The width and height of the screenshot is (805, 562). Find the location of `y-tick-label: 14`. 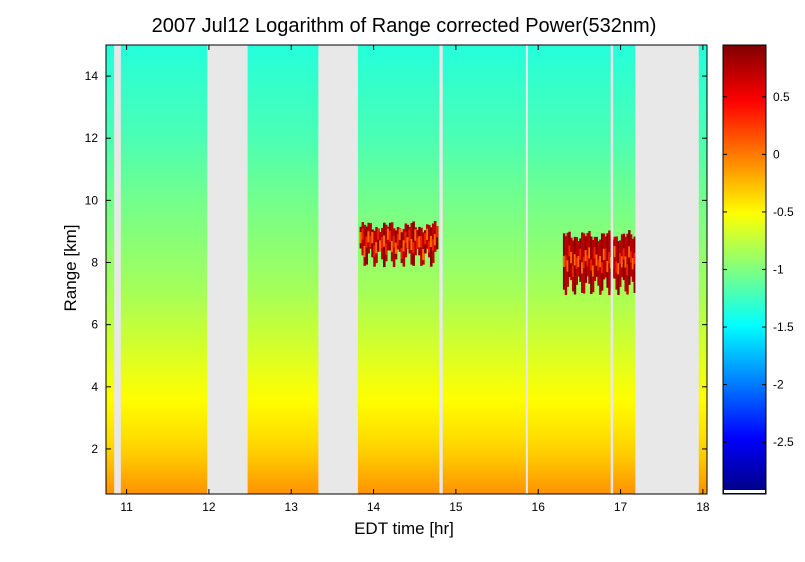

y-tick-label: 14 is located at coordinates (92, 76).